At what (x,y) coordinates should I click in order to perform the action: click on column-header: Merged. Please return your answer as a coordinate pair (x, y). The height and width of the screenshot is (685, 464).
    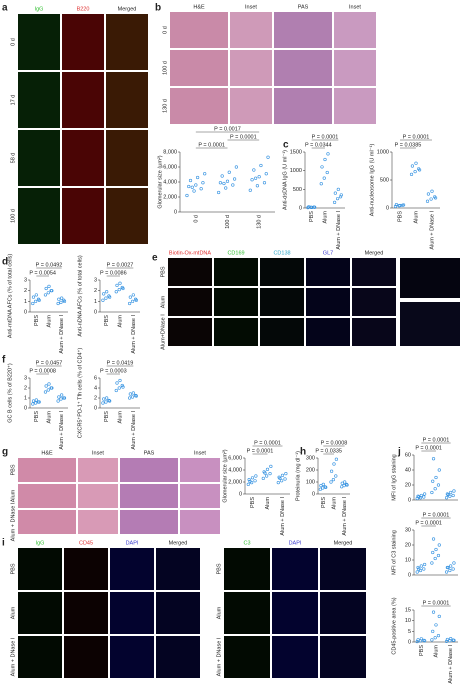
    Looking at the image, I should click on (343, 543).